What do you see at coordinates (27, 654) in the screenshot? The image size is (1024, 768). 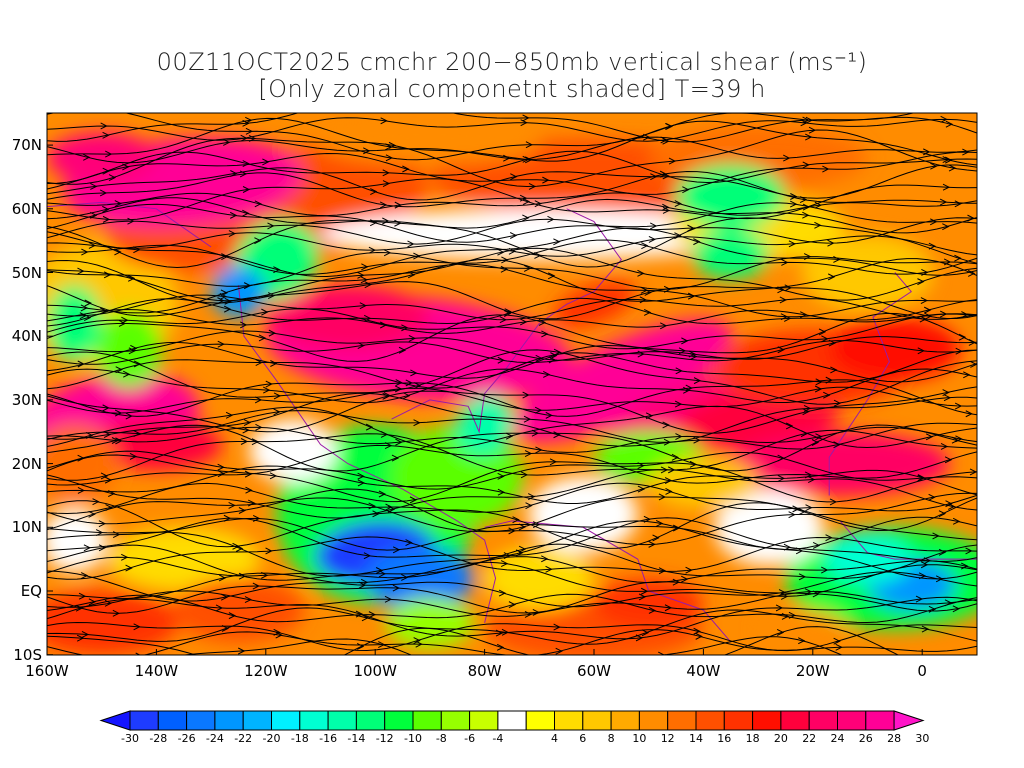 I see `lat-label: 10S` at bounding box center [27, 654].